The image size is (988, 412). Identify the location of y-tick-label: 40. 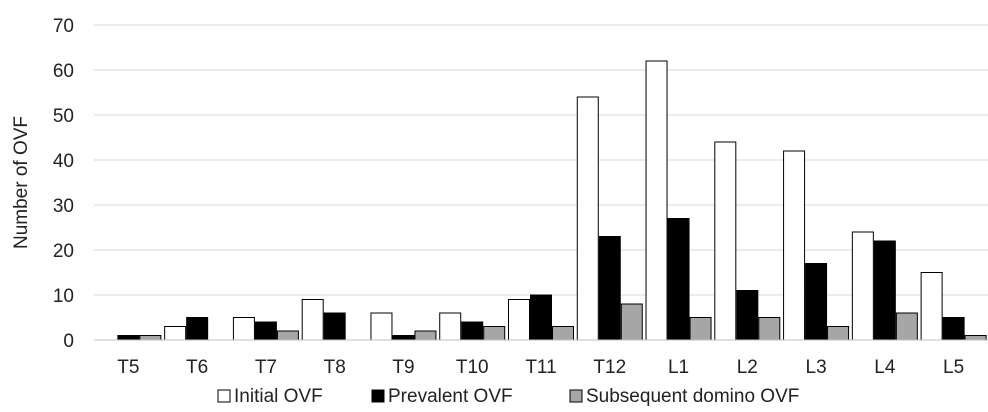
(63, 161).